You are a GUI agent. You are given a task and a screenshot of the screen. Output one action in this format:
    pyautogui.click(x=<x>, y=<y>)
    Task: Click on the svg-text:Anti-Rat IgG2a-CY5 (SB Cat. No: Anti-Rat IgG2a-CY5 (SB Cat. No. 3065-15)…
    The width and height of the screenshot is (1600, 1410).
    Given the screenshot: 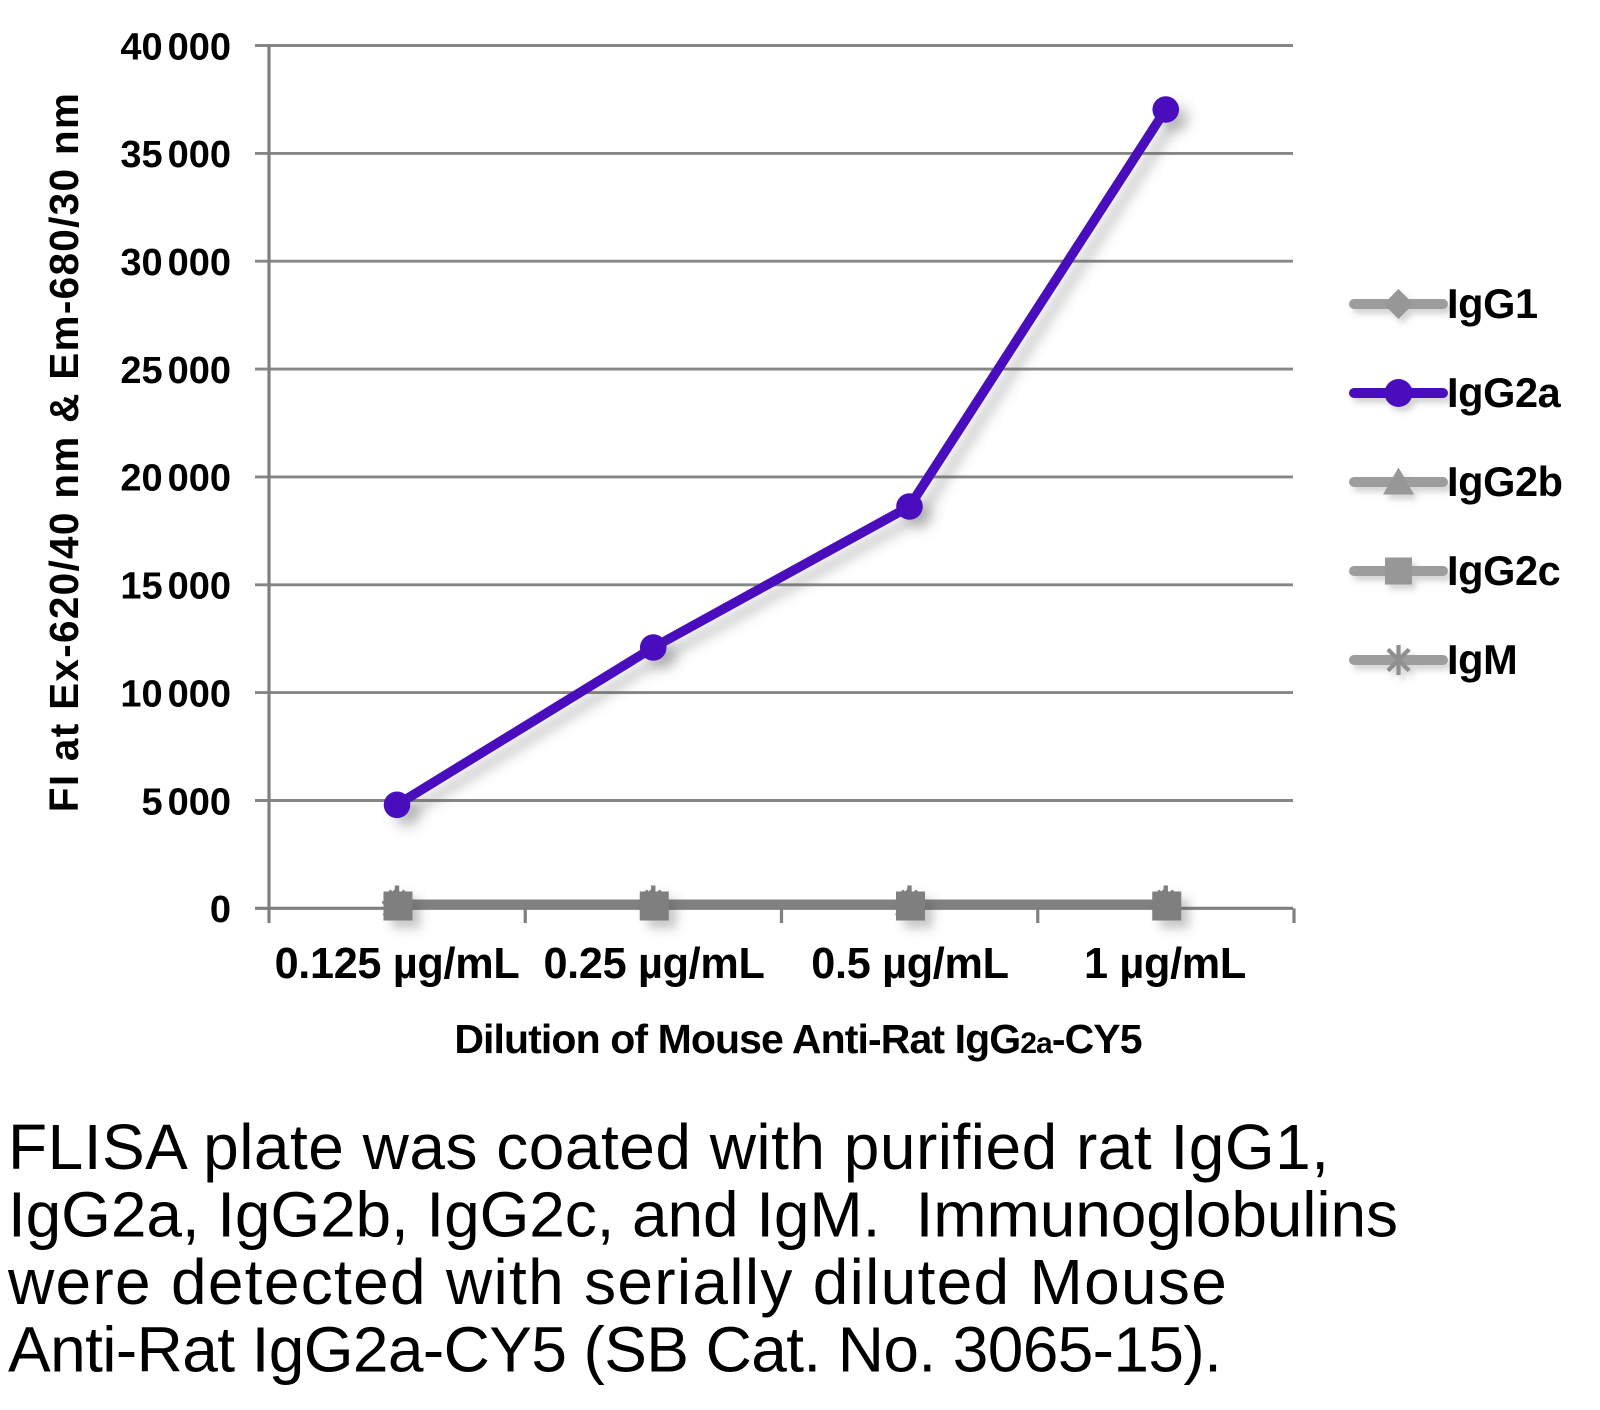 What is the action you would take?
    pyautogui.click(x=614, y=1350)
    